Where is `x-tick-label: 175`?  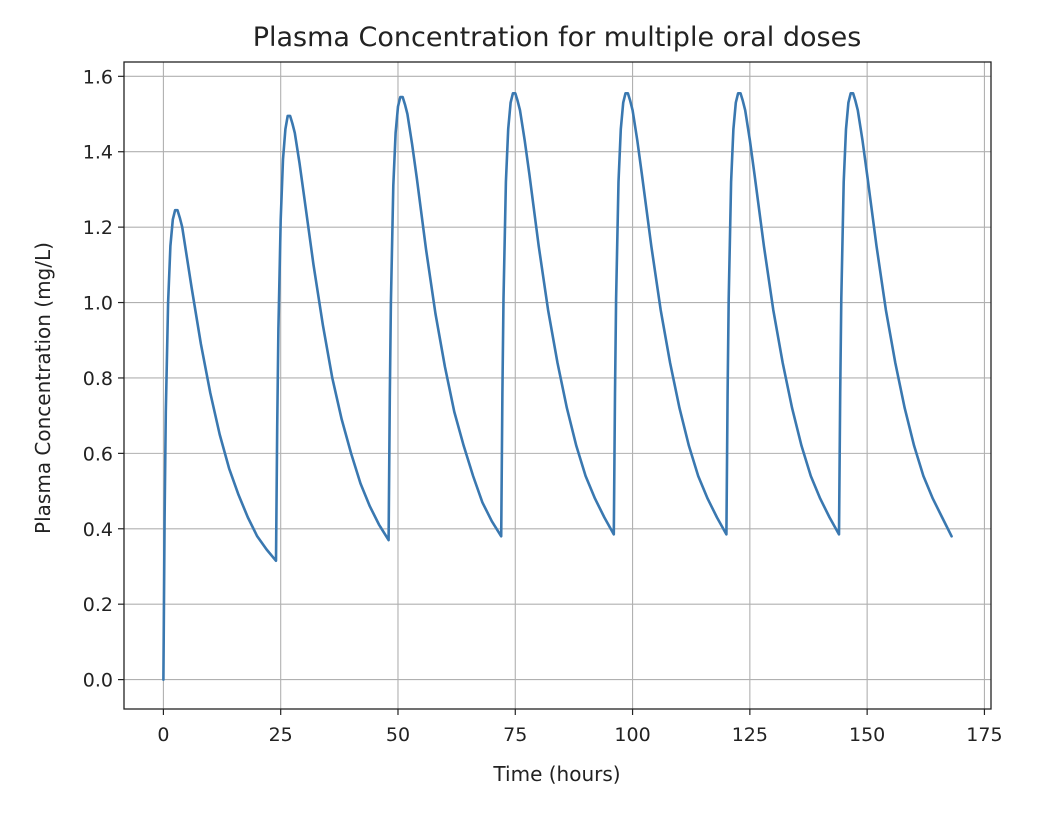
x-tick-label: 175 is located at coordinates (984, 735).